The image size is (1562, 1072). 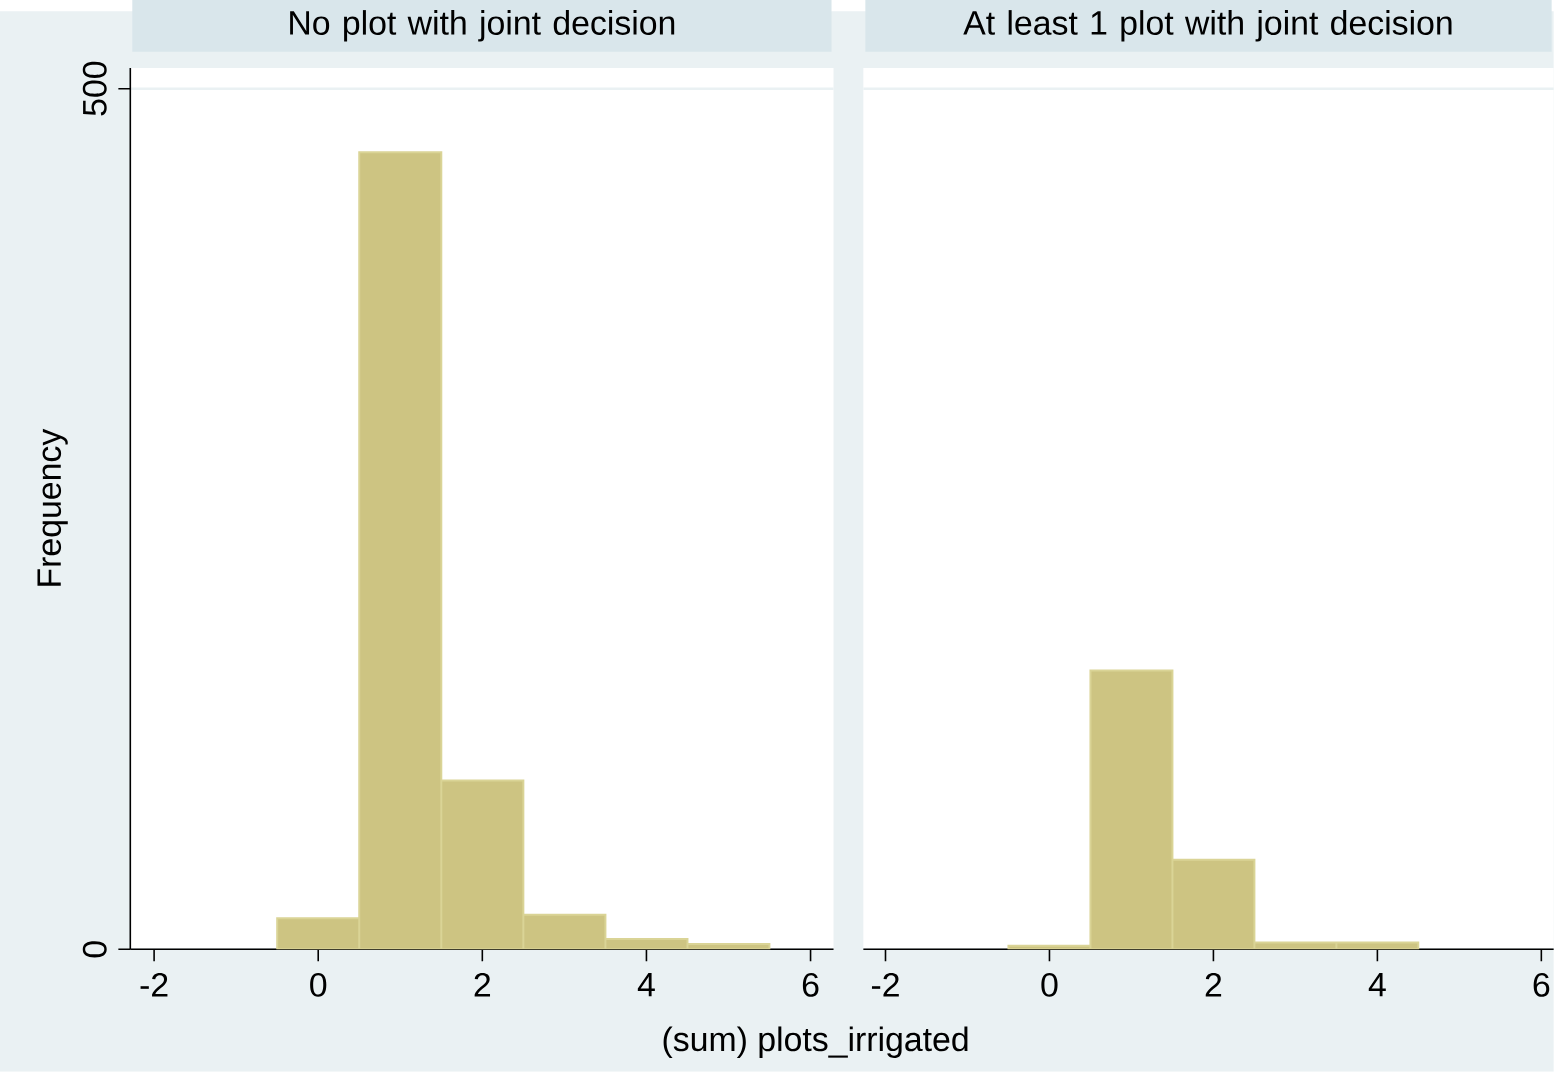 What do you see at coordinates (482, 26) in the screenshot?
I see `chart-title: No plot with joint decision` at bounding box center [482, 26].